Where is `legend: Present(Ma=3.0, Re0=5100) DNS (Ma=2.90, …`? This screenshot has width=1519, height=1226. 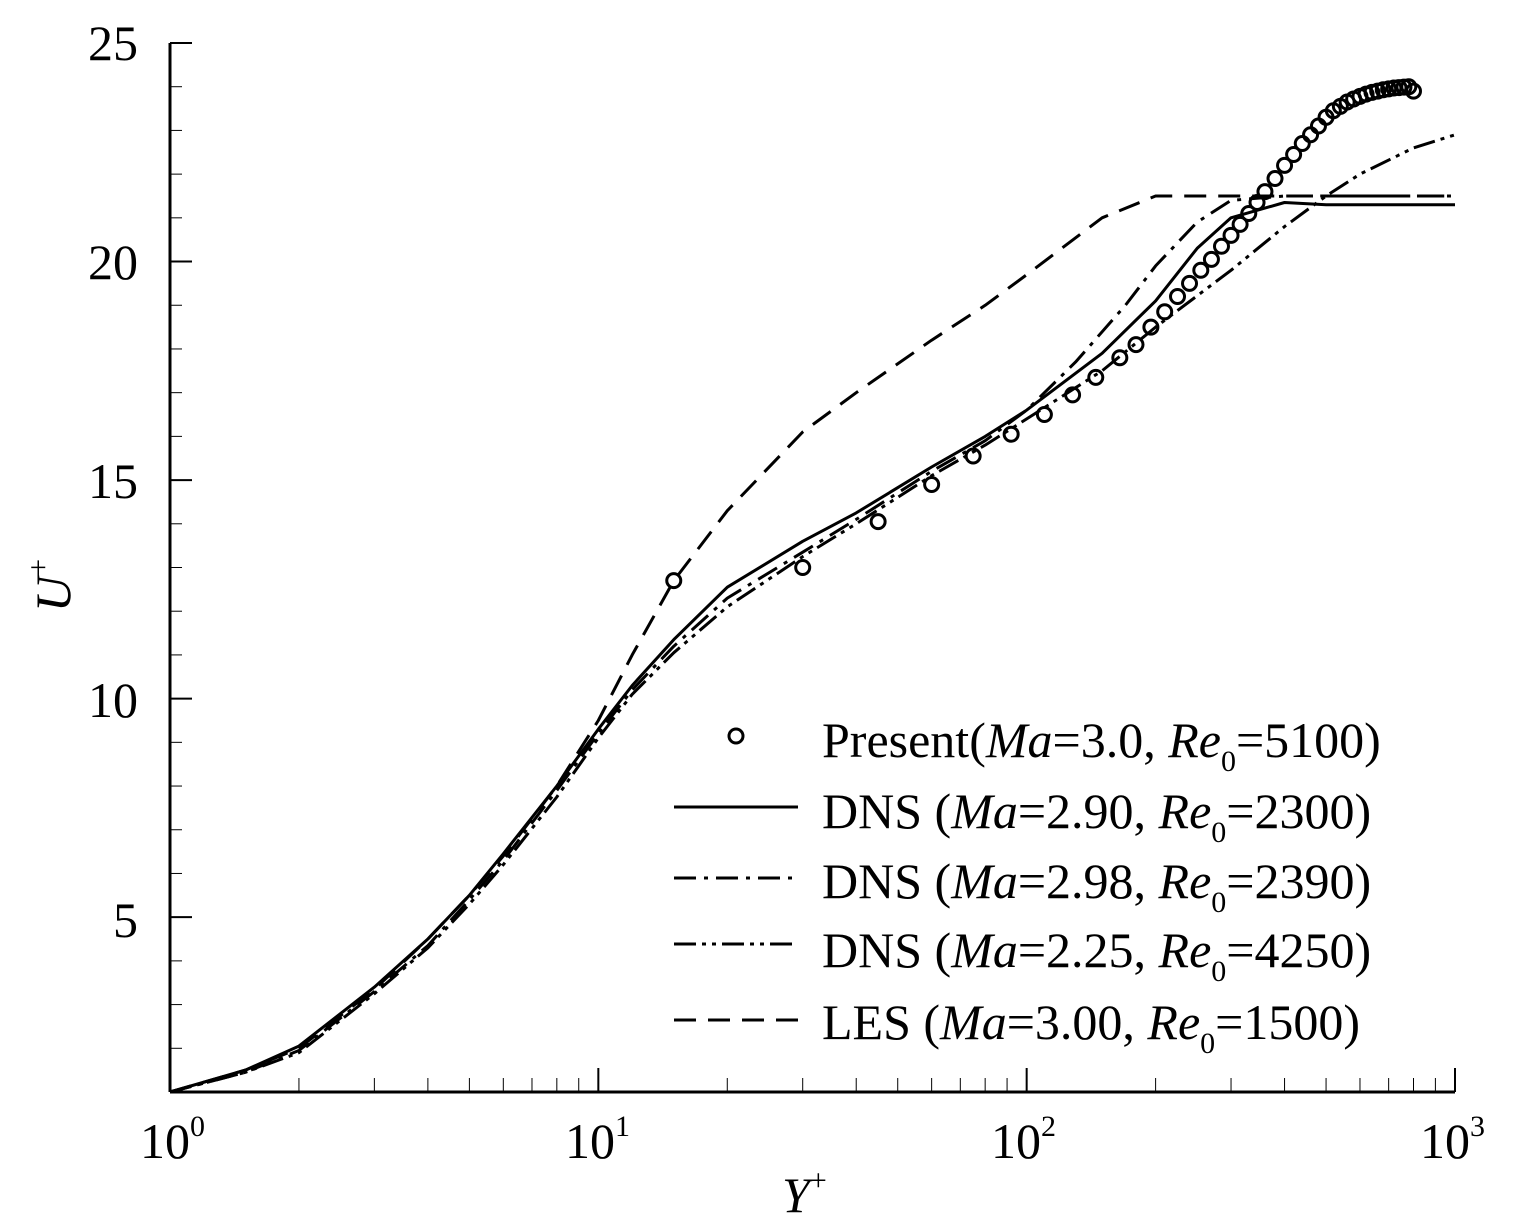 legend: Present(Ma=3.0, Re0=5100) DNS (Ma=2.90, … is located at coordinates (1027, 886).